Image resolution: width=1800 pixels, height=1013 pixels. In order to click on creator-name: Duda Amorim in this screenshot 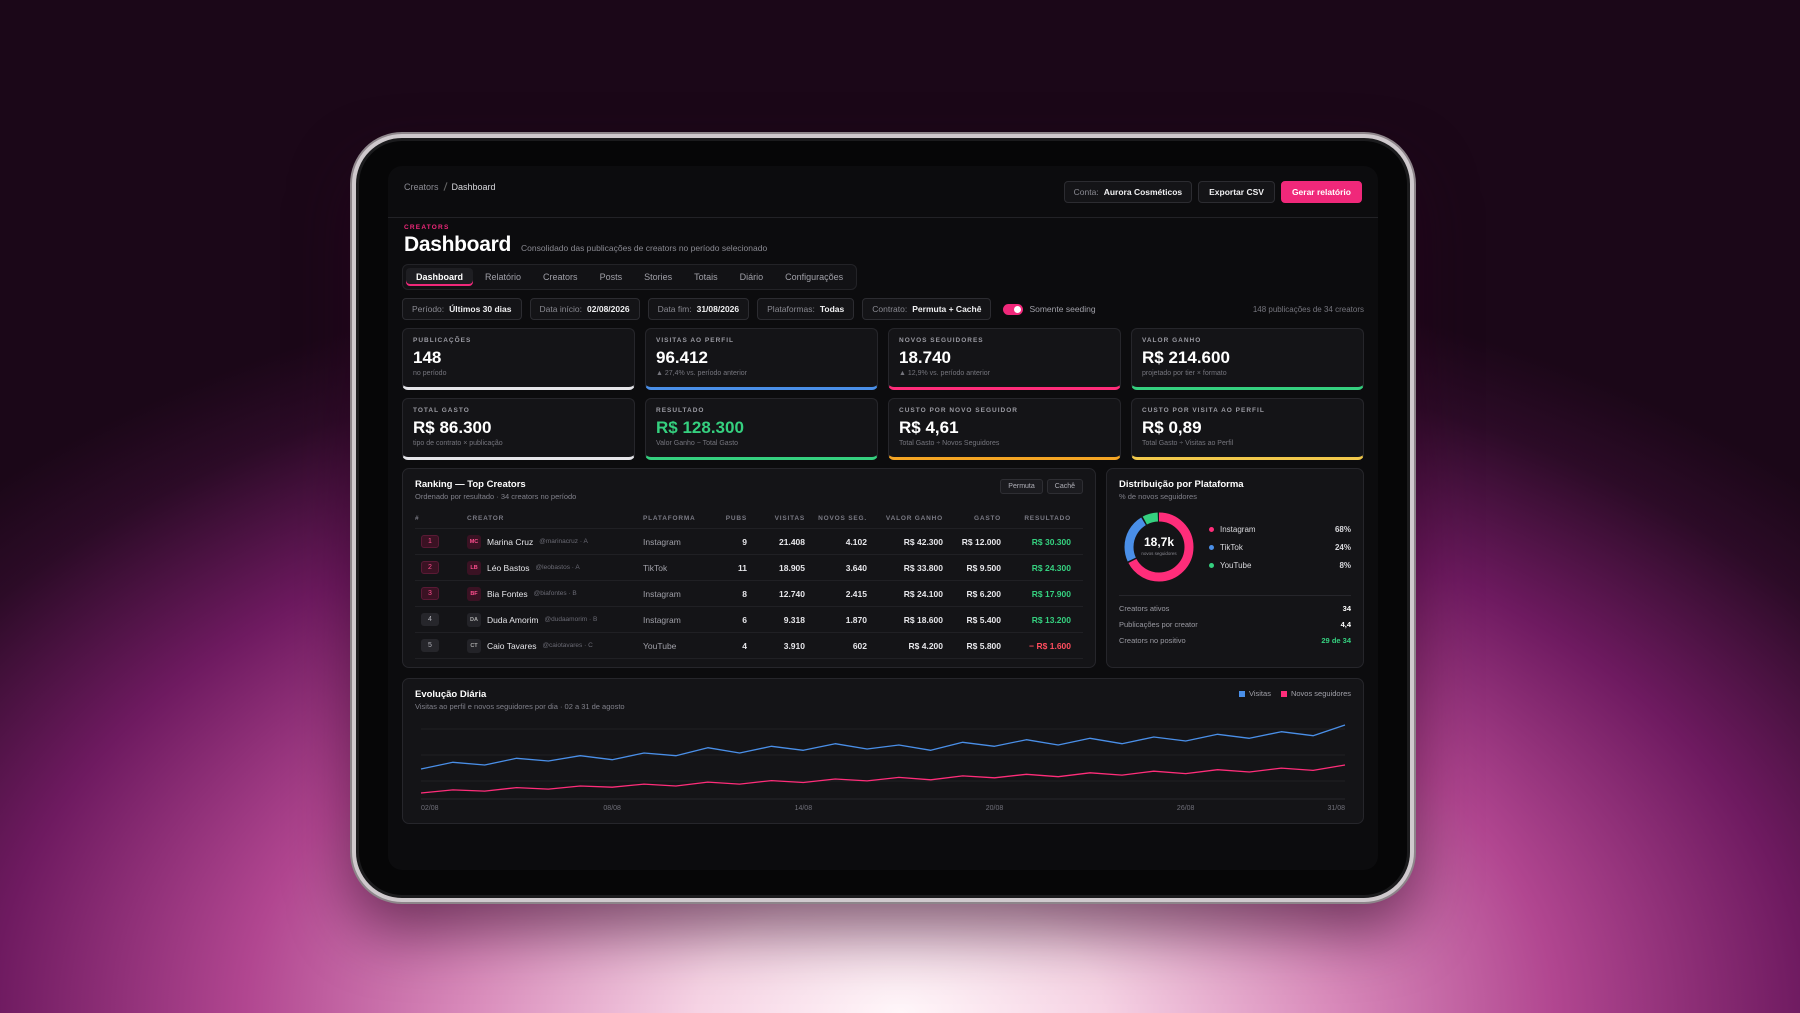, I will do `click(513, 619)`.